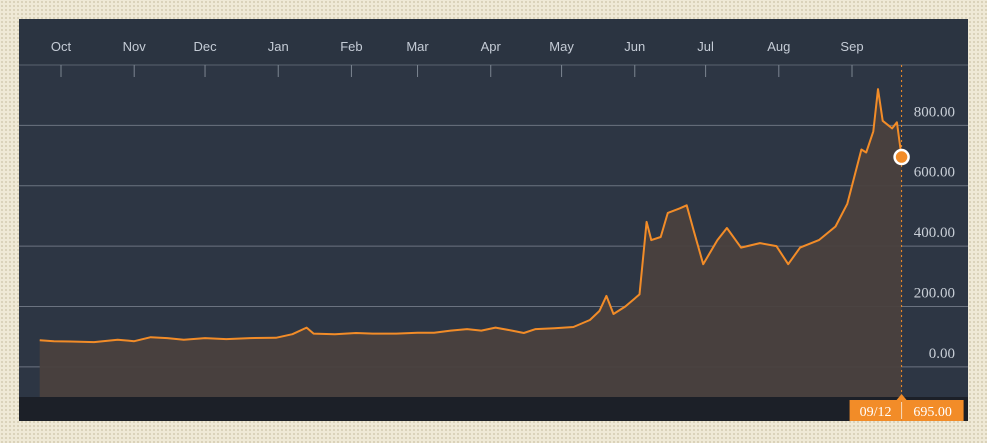  What do you see at coordinates (634, 46) in the screenshot?
I see `x-tick-label: Jun` at bounding box center [634, 46].